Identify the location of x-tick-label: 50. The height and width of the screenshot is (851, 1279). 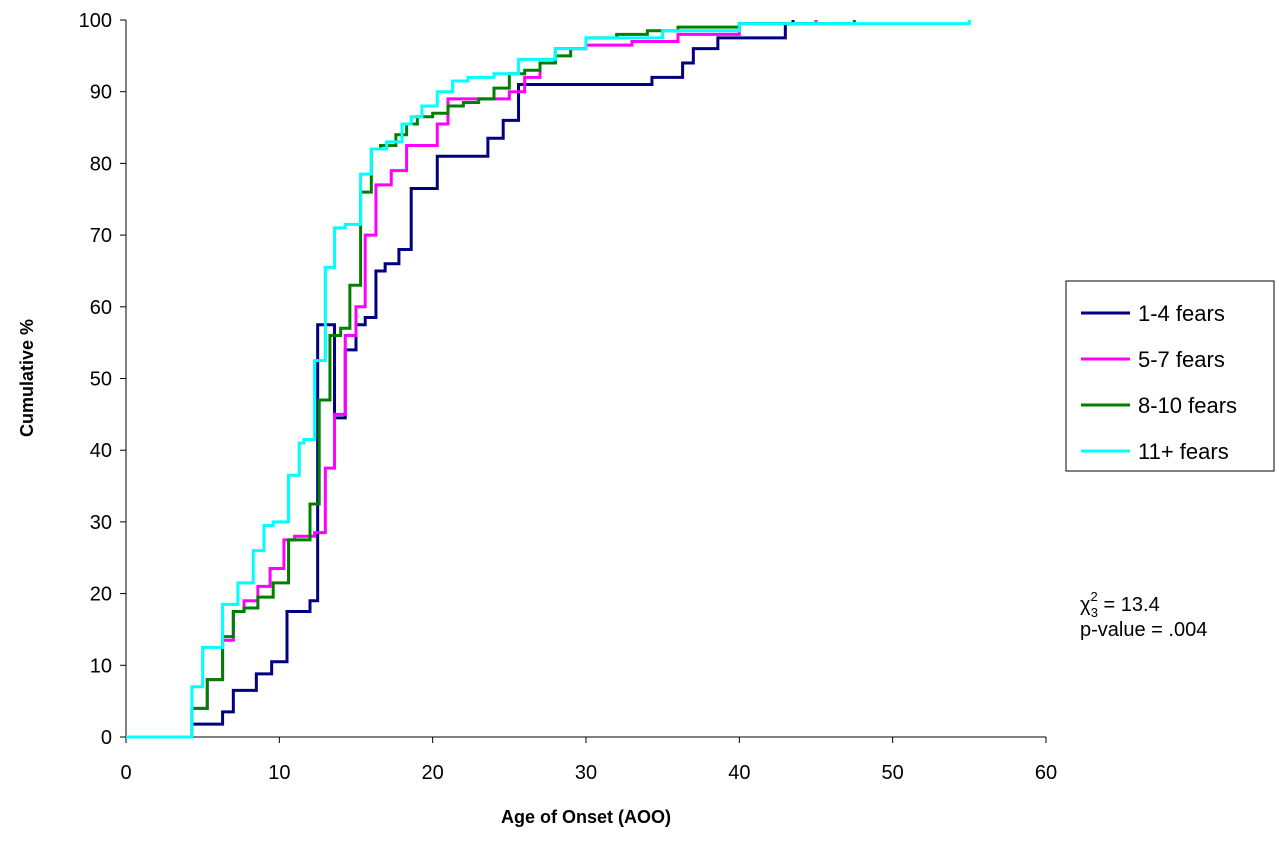
(893, 773).